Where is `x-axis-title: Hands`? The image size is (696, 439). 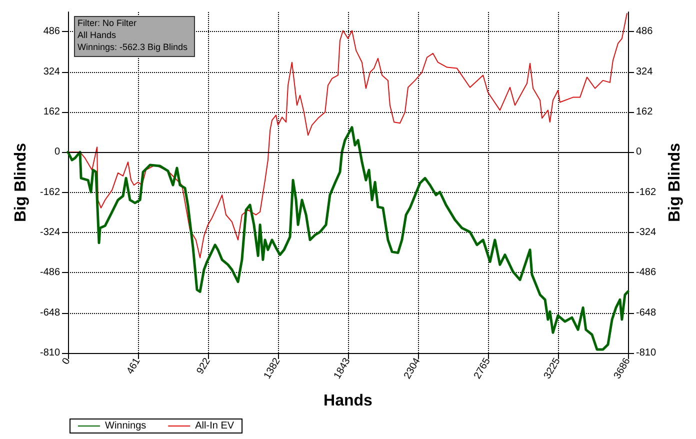
x-axis-title: Hands is located at coordinates (348, 401).